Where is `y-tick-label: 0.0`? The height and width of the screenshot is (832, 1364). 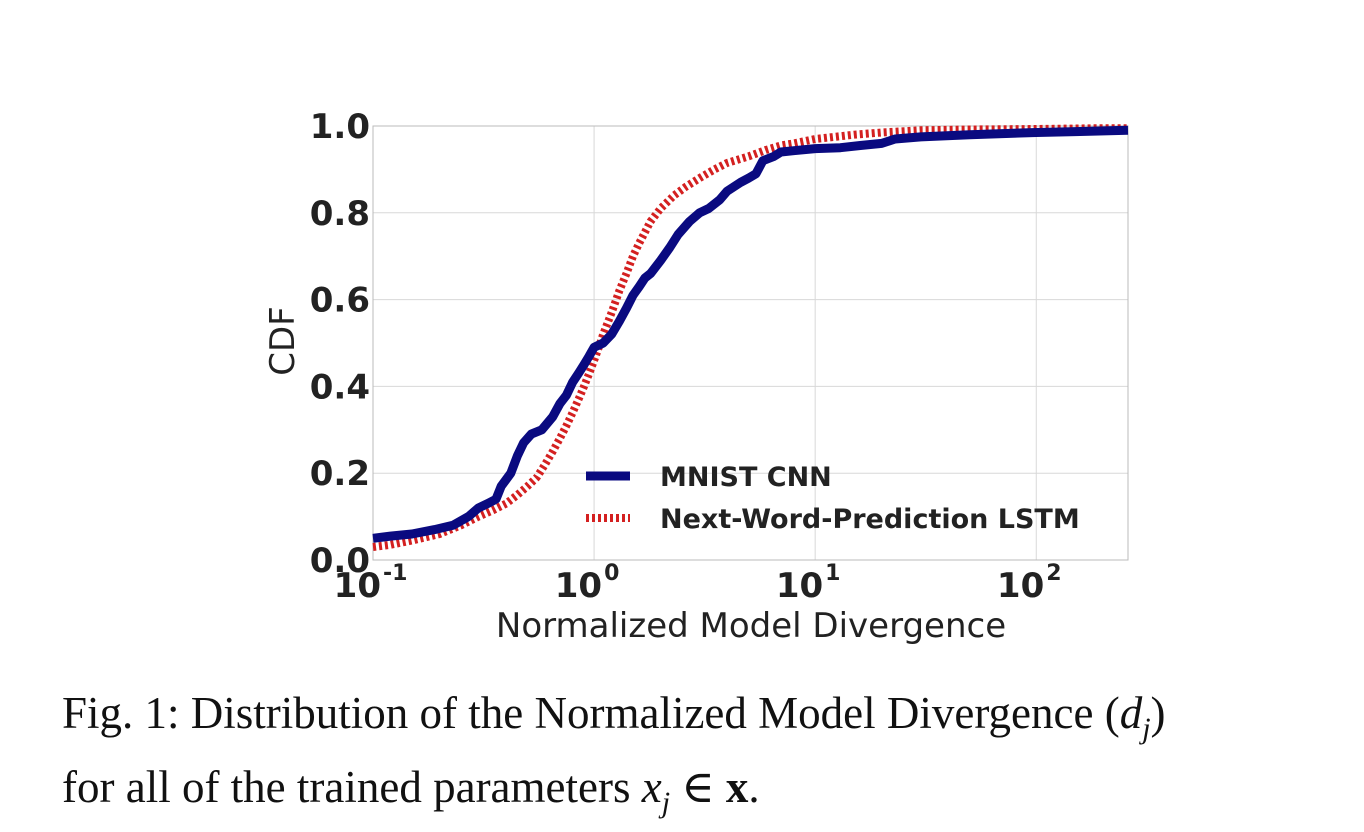 y-tick-label: 0.0 is located at coordinates (340, 561).